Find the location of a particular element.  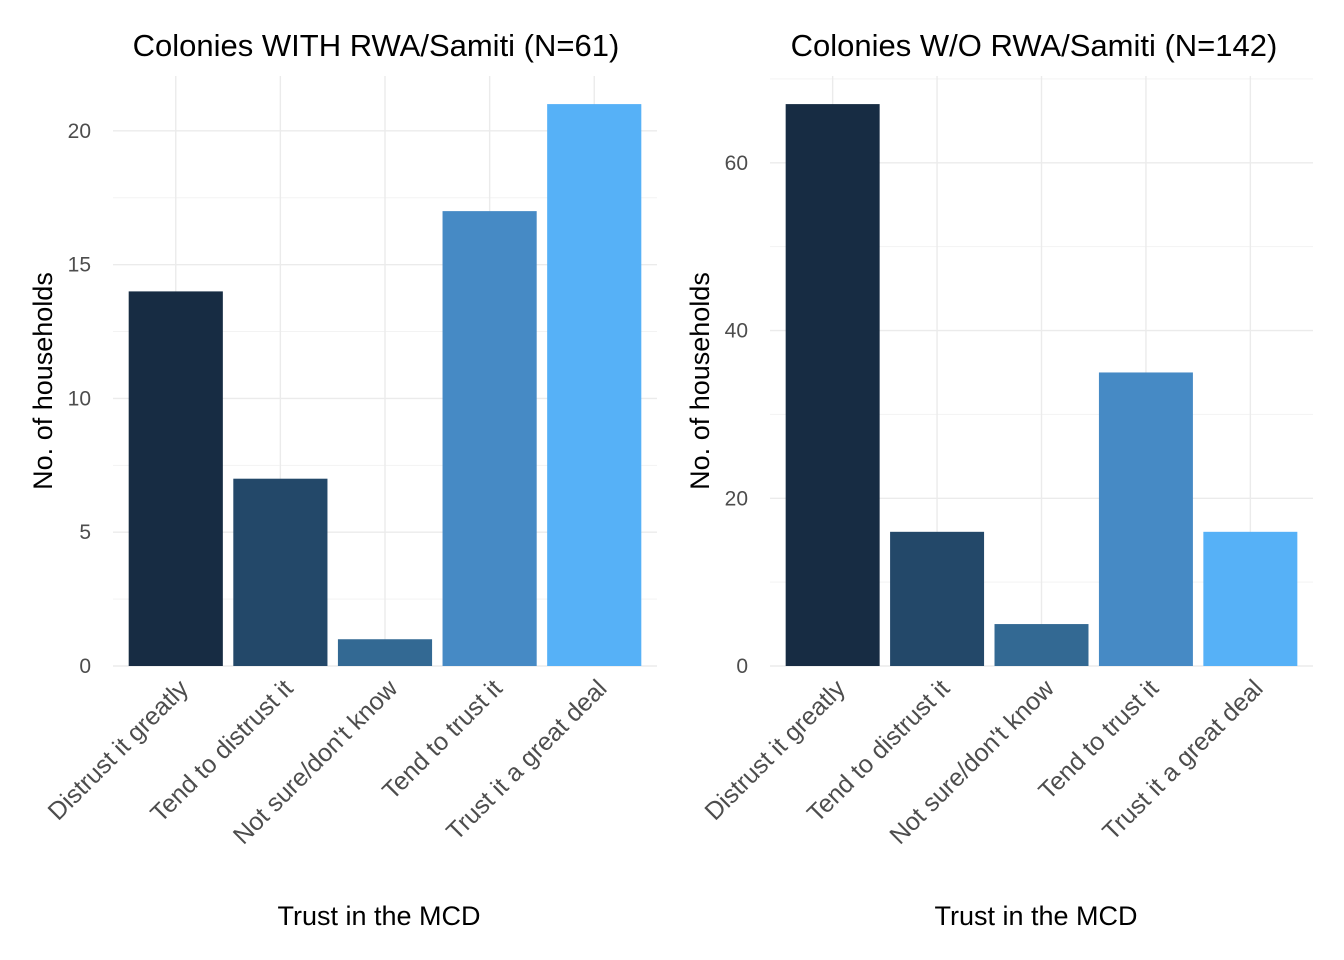

y-tick-label: 10 is located at coordinates (79, 398).